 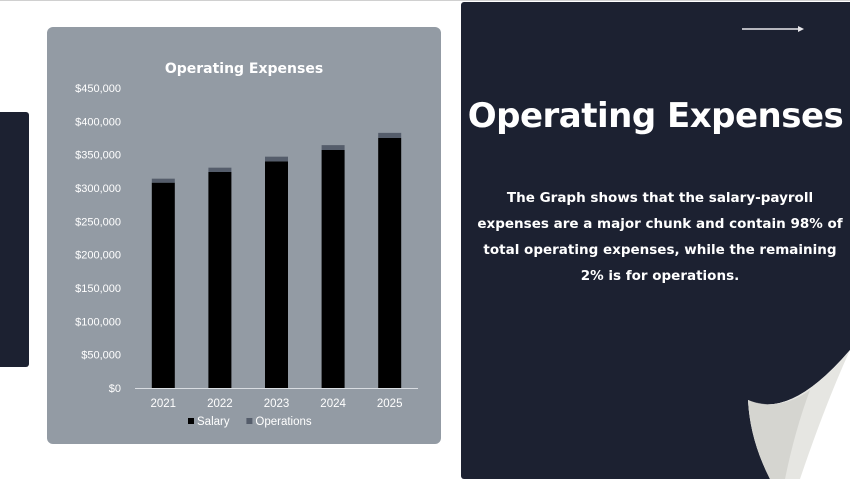 What do you see at coordinates (655, 116) in the screenshot?
I see `slide-heading: Operating Expenses` at bounding box center [655, 116].